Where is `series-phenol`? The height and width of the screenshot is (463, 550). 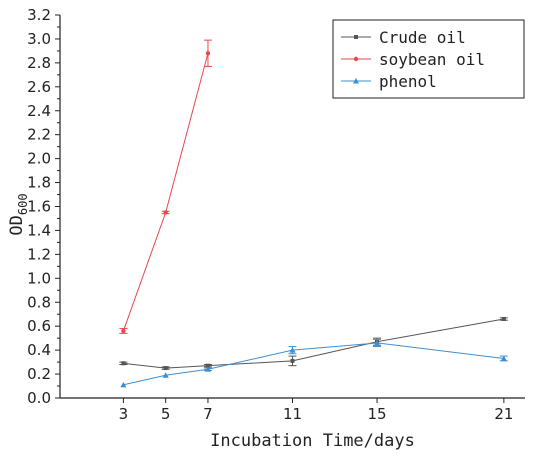
series-phenol is located at coordinates (314, 363).